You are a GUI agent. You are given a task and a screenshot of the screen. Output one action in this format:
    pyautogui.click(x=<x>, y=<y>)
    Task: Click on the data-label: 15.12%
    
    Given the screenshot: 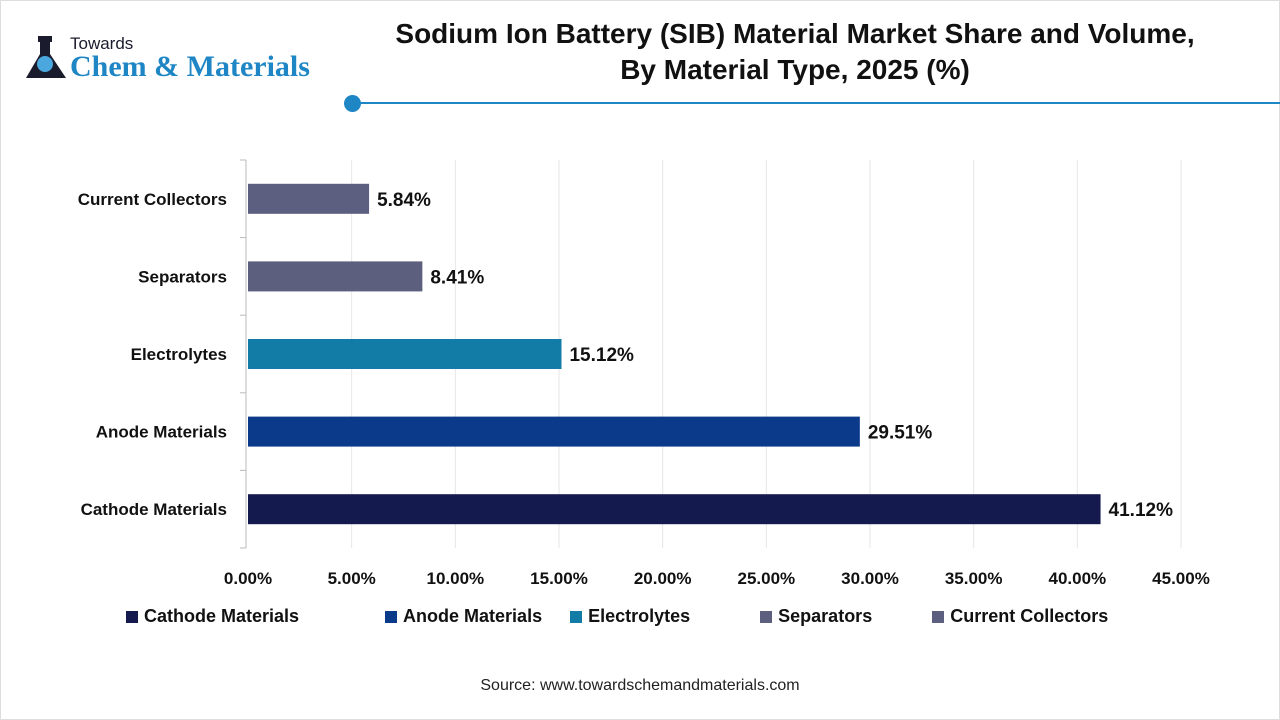 What is the action you would take?
    pyautogui.click(x=601, y=355)
    